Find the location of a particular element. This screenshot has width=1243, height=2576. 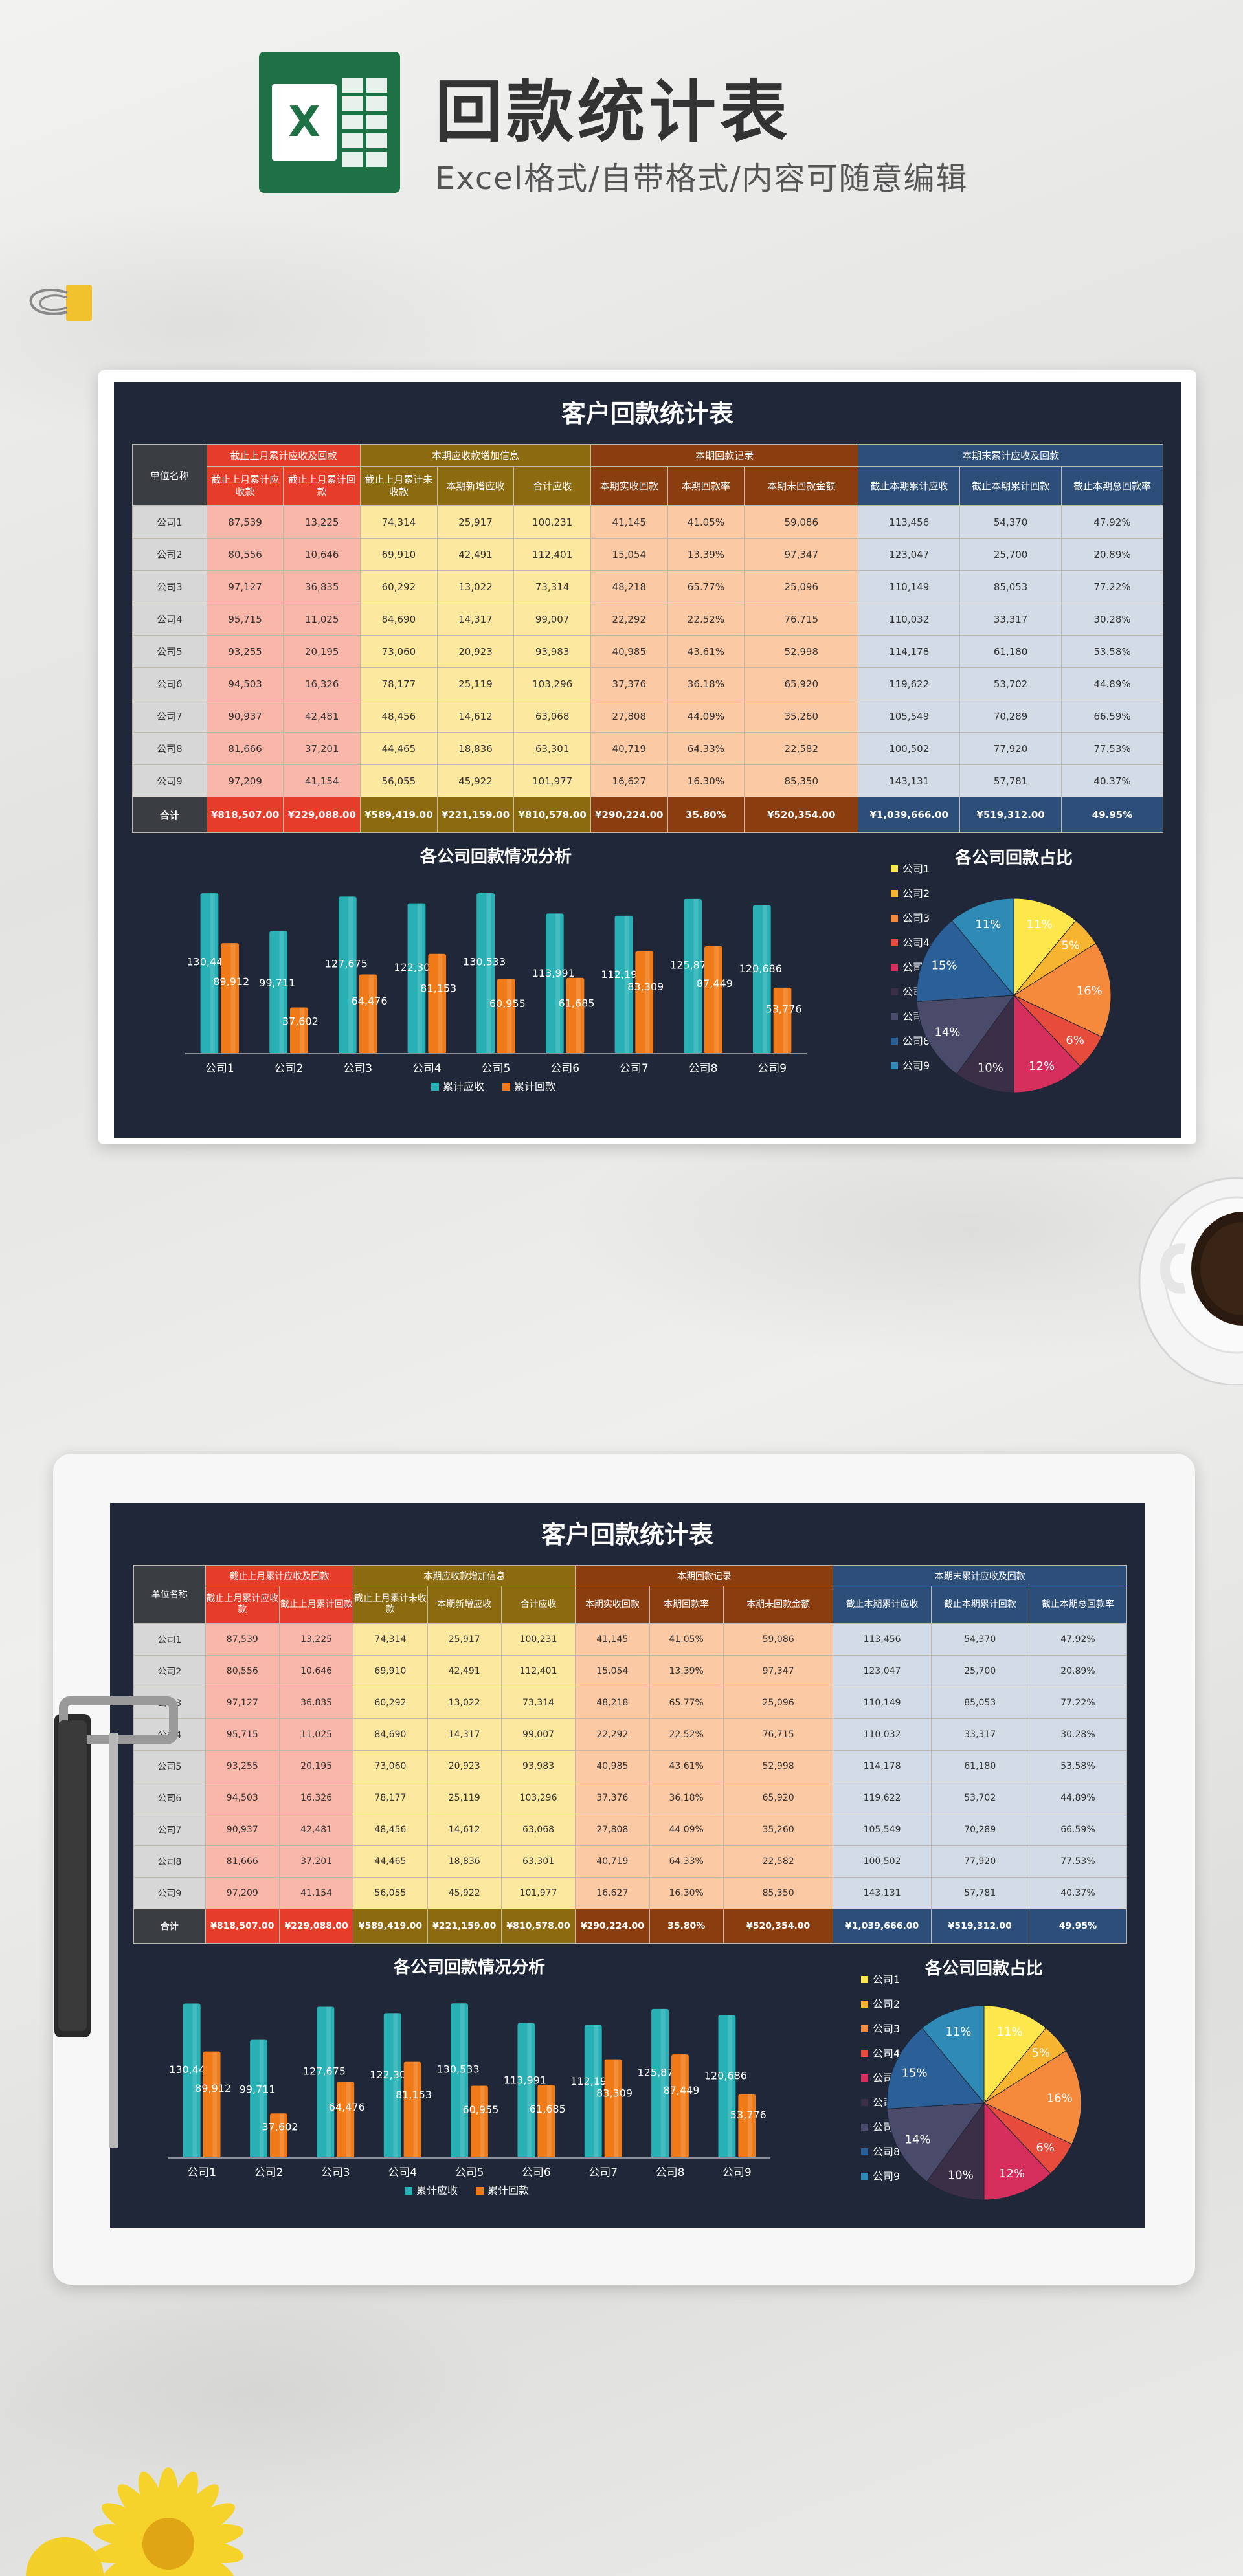

pie-label: 5% is located at coordinates (1040, 2053).